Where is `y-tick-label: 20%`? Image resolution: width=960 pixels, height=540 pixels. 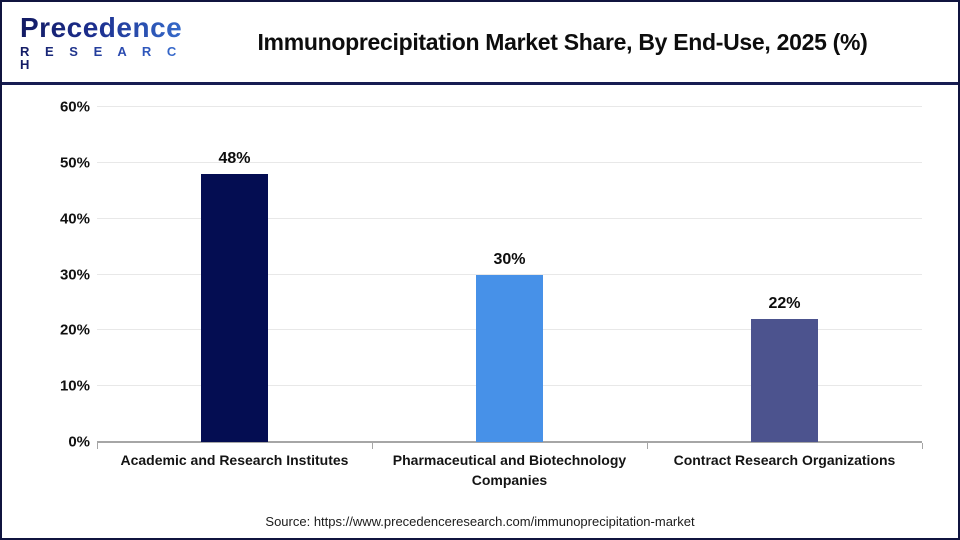 y-tick-label: 20% is located at coordinates (74, 330).